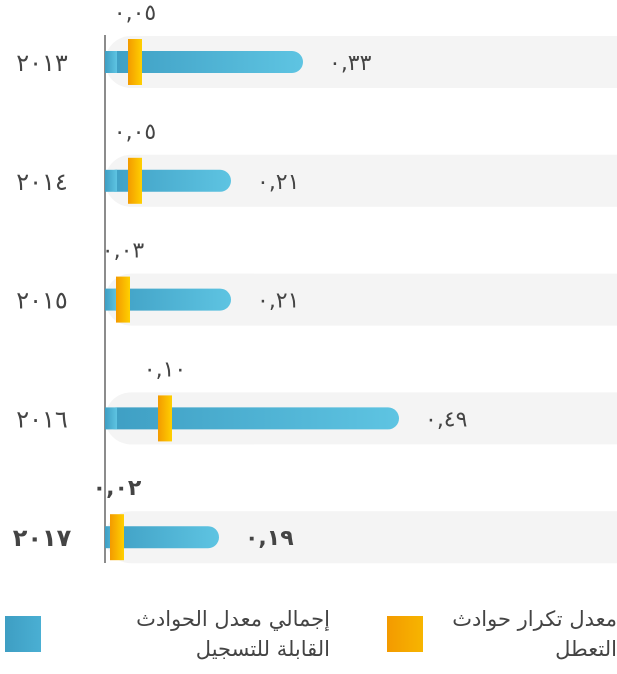  Describe the element at coordinates (350, 63) in the screenshot. I see `value-label: ٠,٣٣` at that location.